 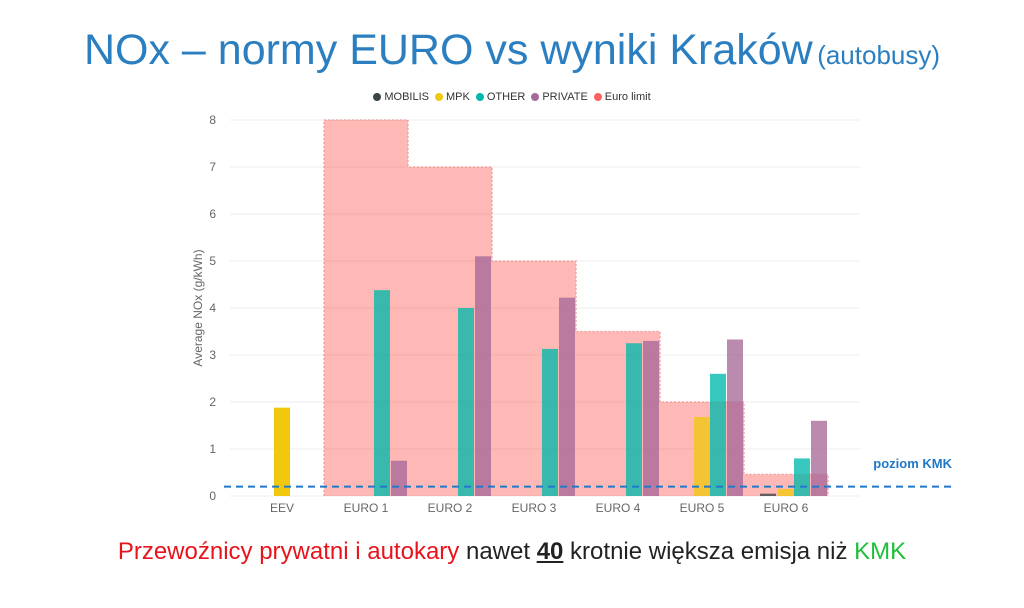 I want to click on y-tick-label: 6, so click(x=212, y=214).